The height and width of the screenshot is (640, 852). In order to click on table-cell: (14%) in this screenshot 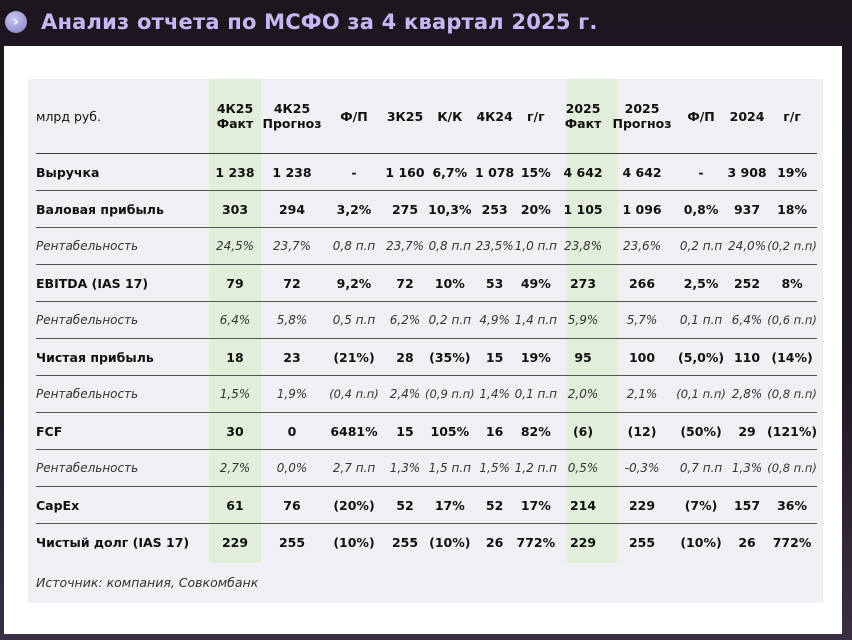, I will do `click(792, 357)`.